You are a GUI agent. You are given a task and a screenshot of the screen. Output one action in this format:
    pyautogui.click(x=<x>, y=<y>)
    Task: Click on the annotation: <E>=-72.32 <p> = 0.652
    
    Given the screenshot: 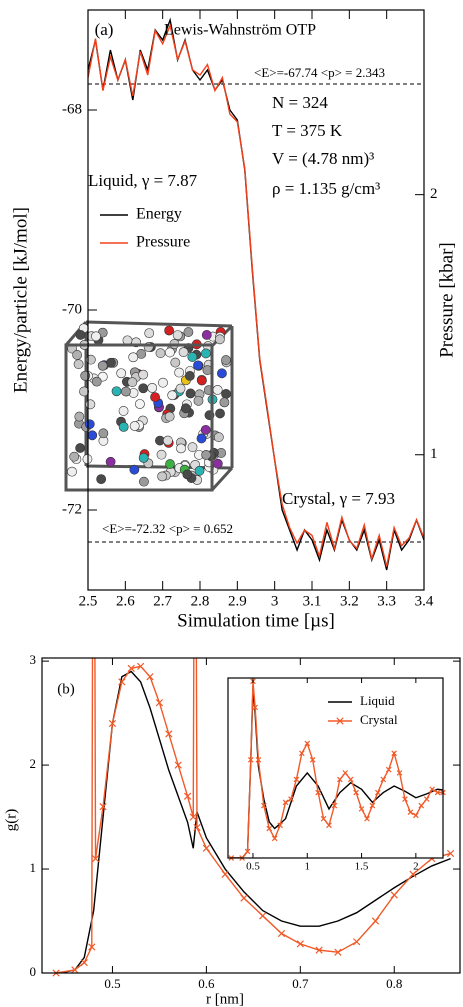 What is the action you would take?
    pyautogui.click(x=167, y=528)
    